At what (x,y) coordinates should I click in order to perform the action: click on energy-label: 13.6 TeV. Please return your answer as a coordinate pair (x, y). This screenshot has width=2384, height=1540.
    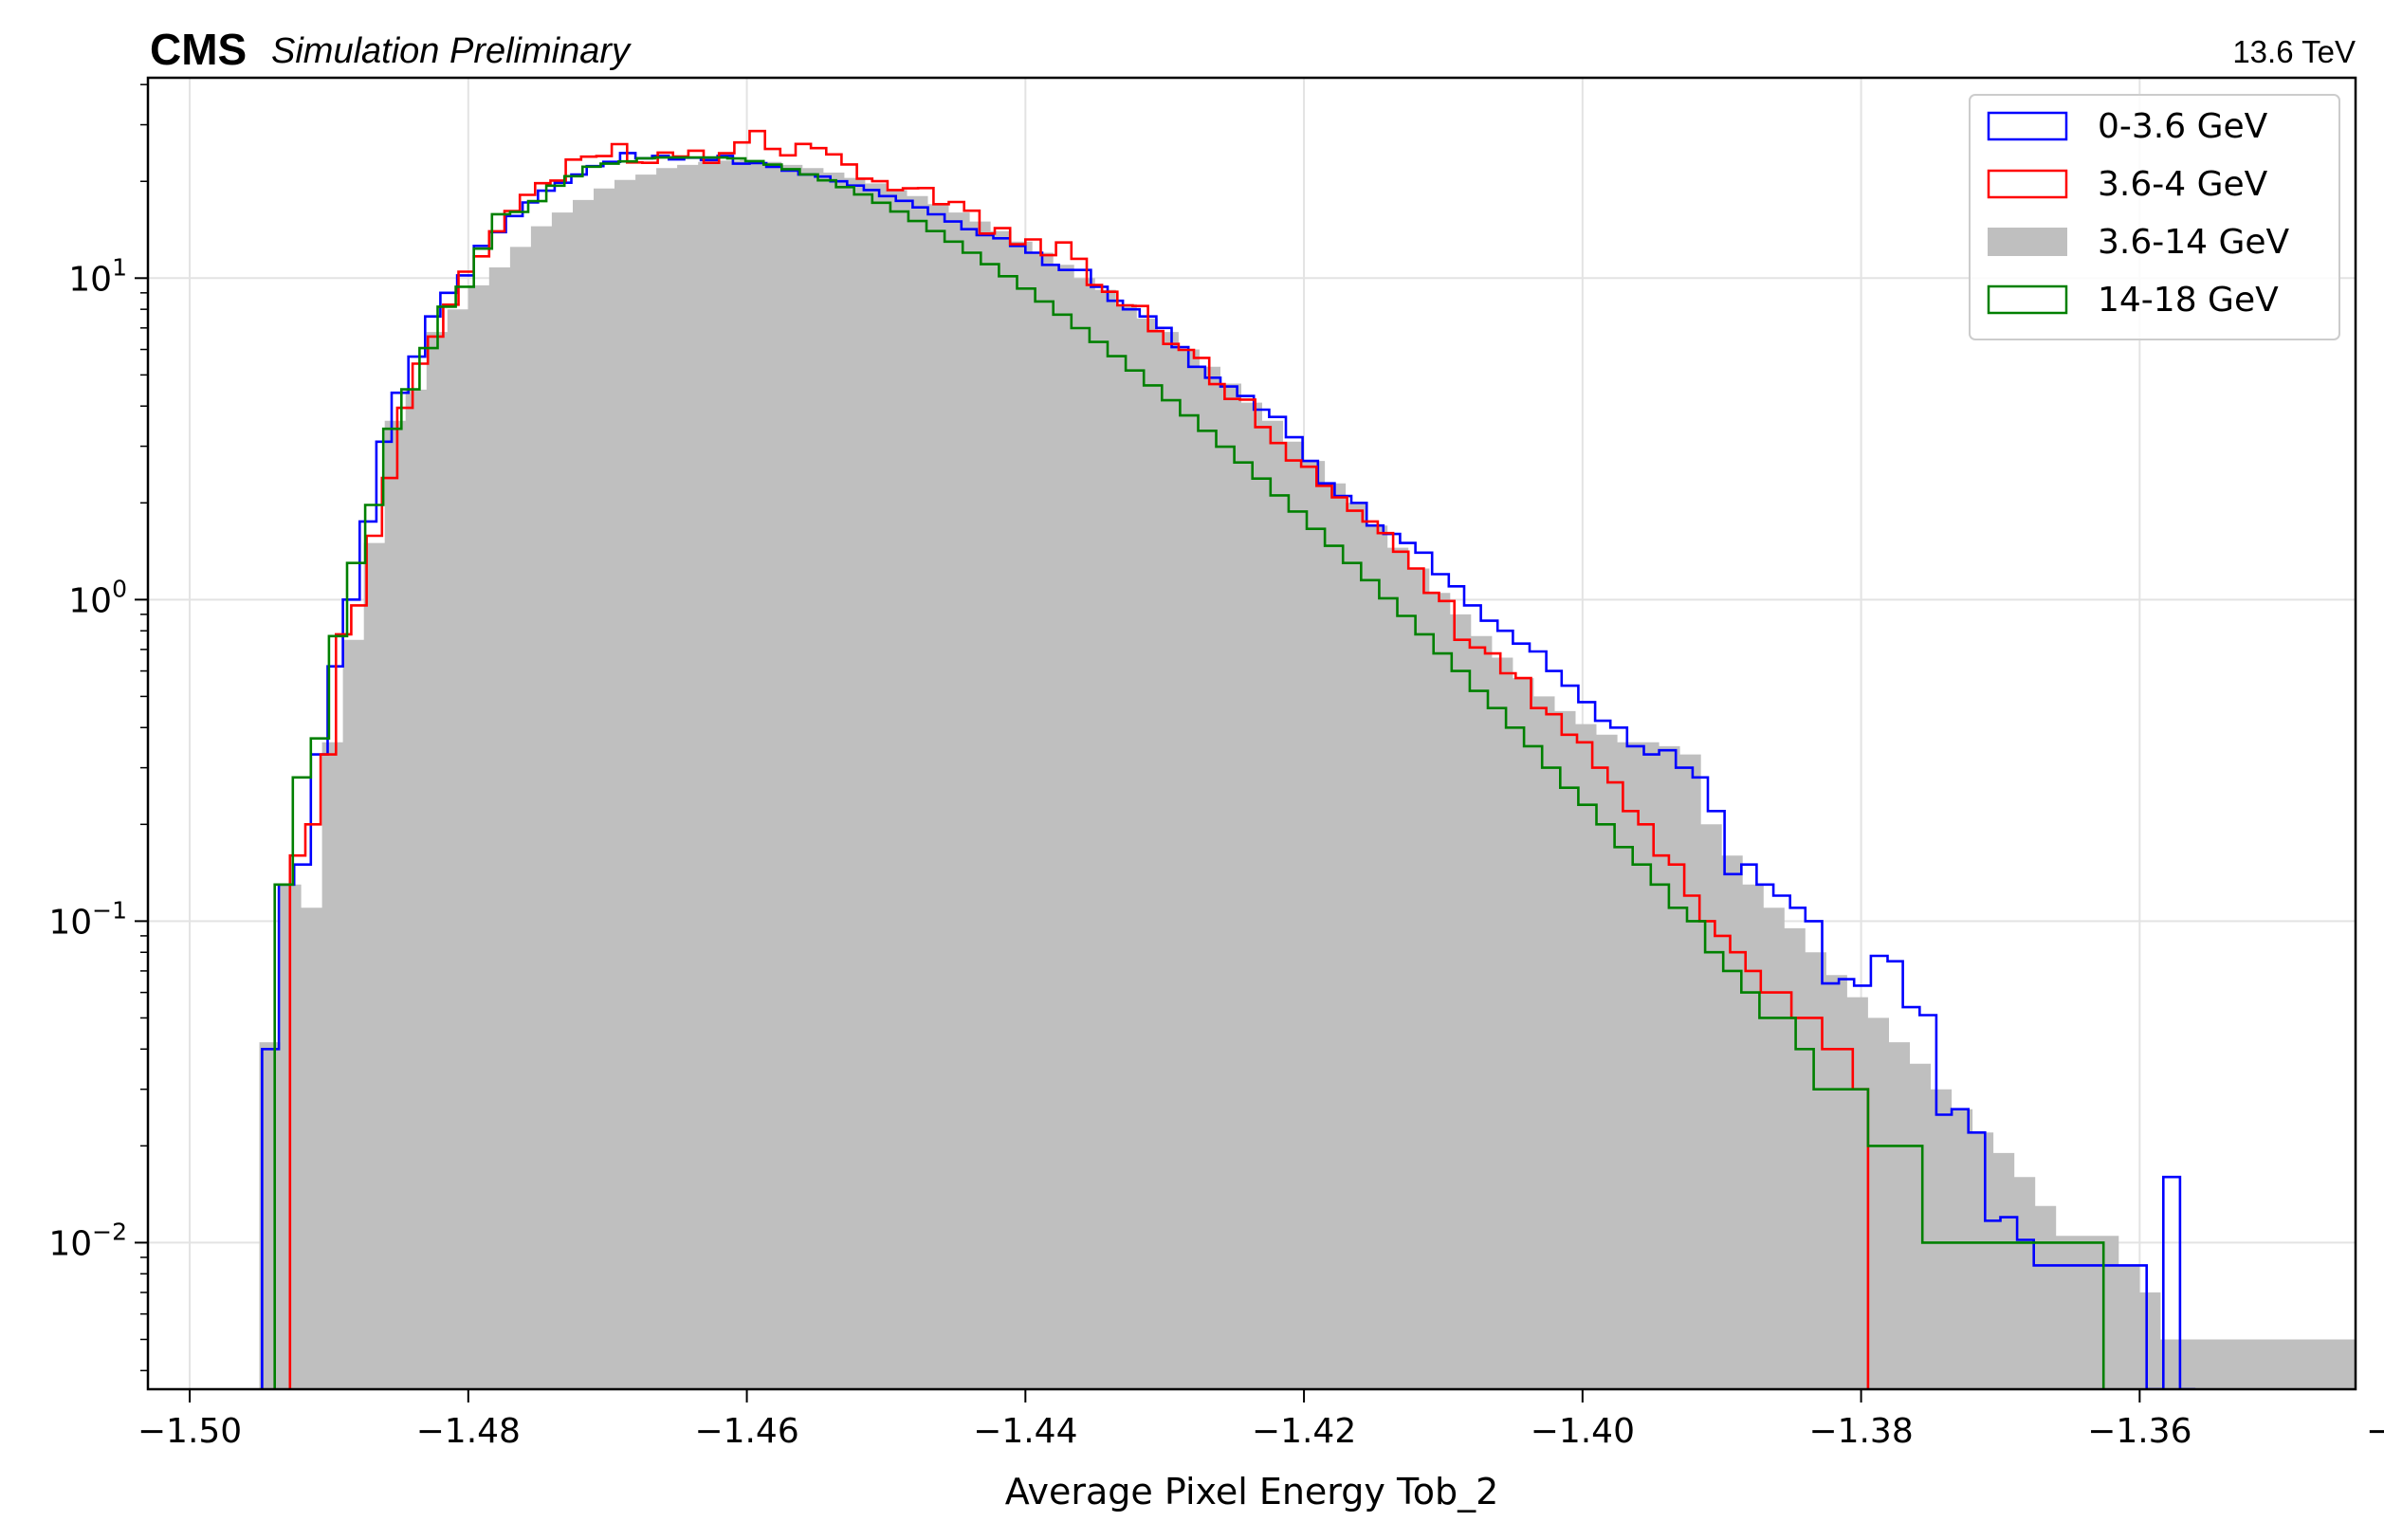
    Looking at the image, I should click on (2294, 51).